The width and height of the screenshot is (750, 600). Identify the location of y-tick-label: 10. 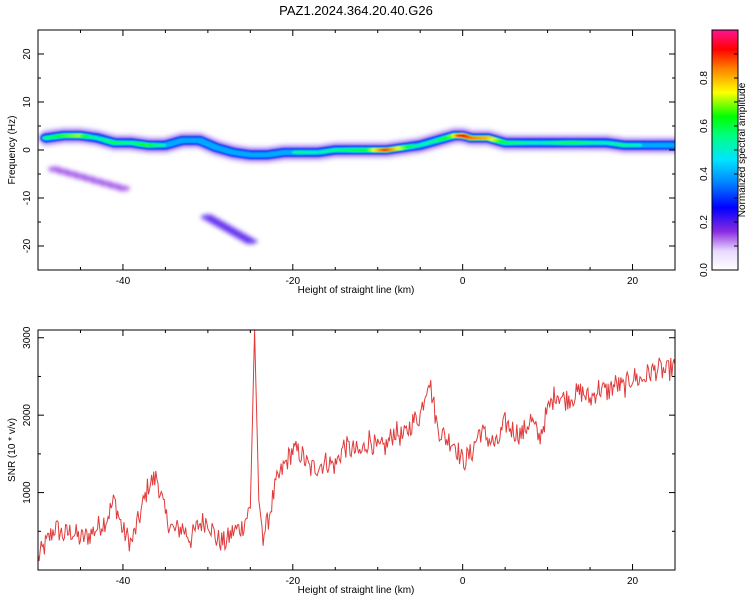
(27, 102).